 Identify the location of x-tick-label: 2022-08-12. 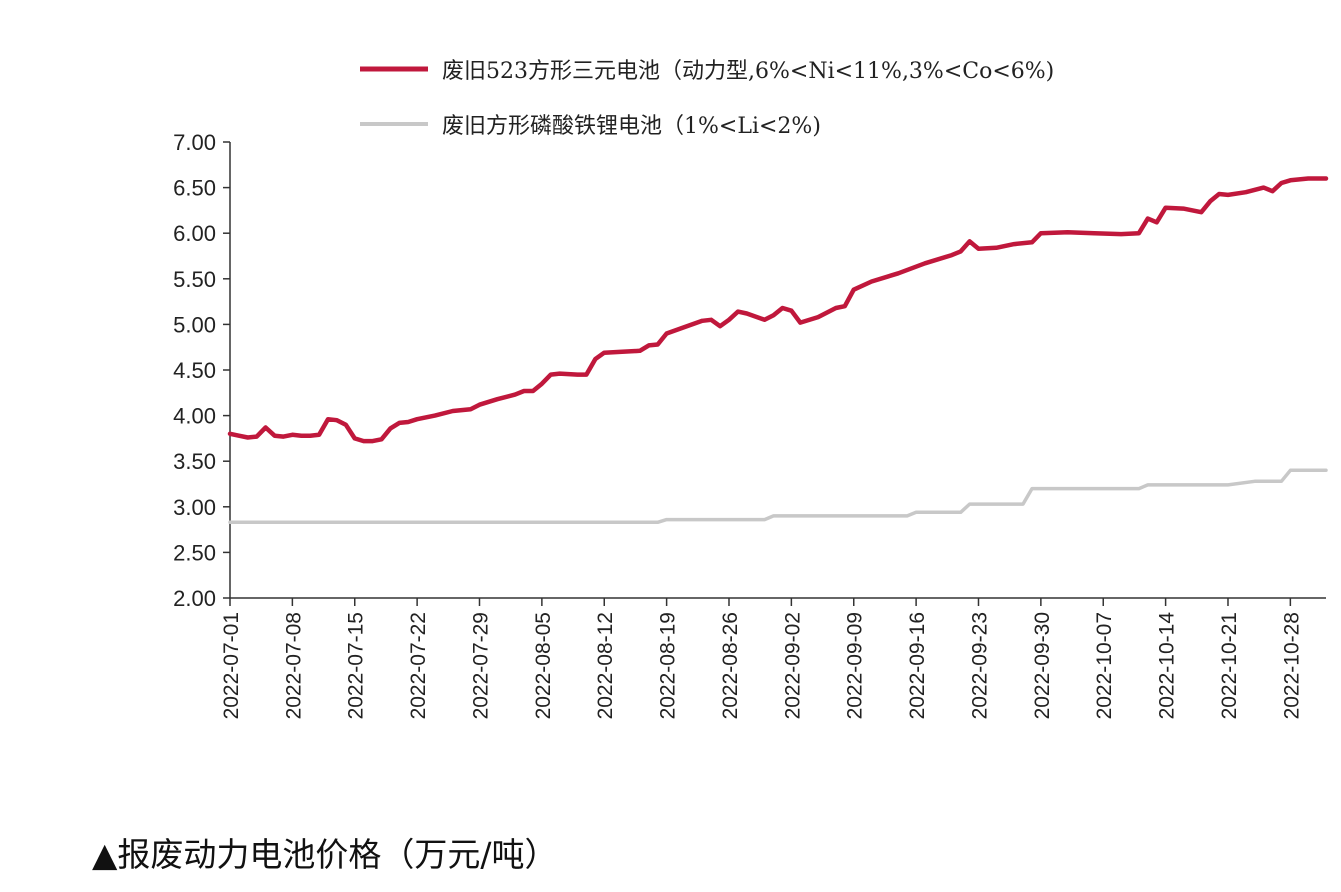
(605, 665).